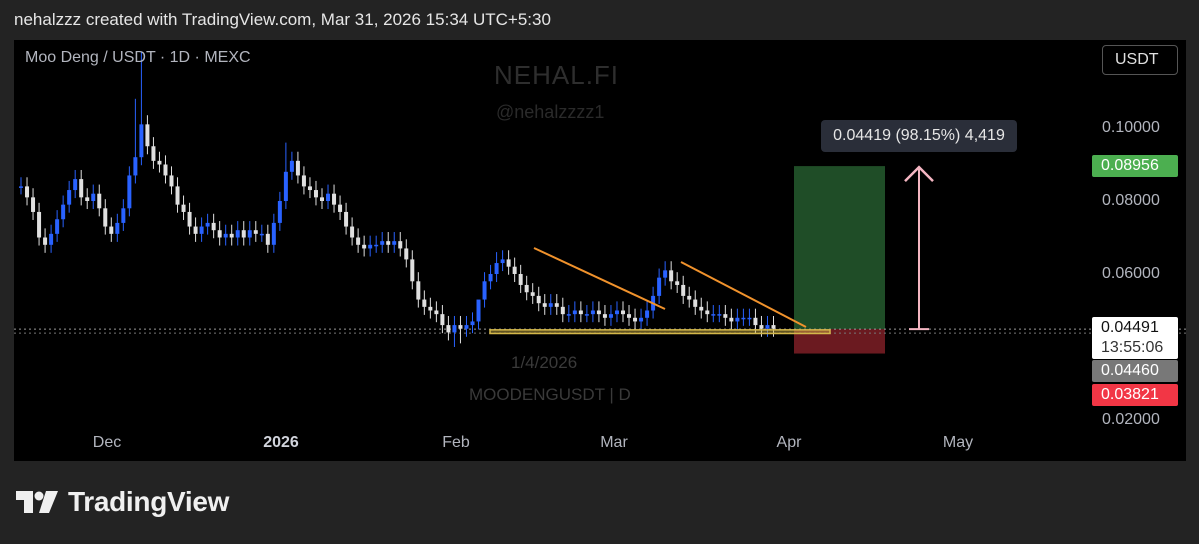  What do you see at coordinates (1135, 166) in the screenshot?
I see `target-price-tag: 0.08956` at bounding box center [1135, 166].